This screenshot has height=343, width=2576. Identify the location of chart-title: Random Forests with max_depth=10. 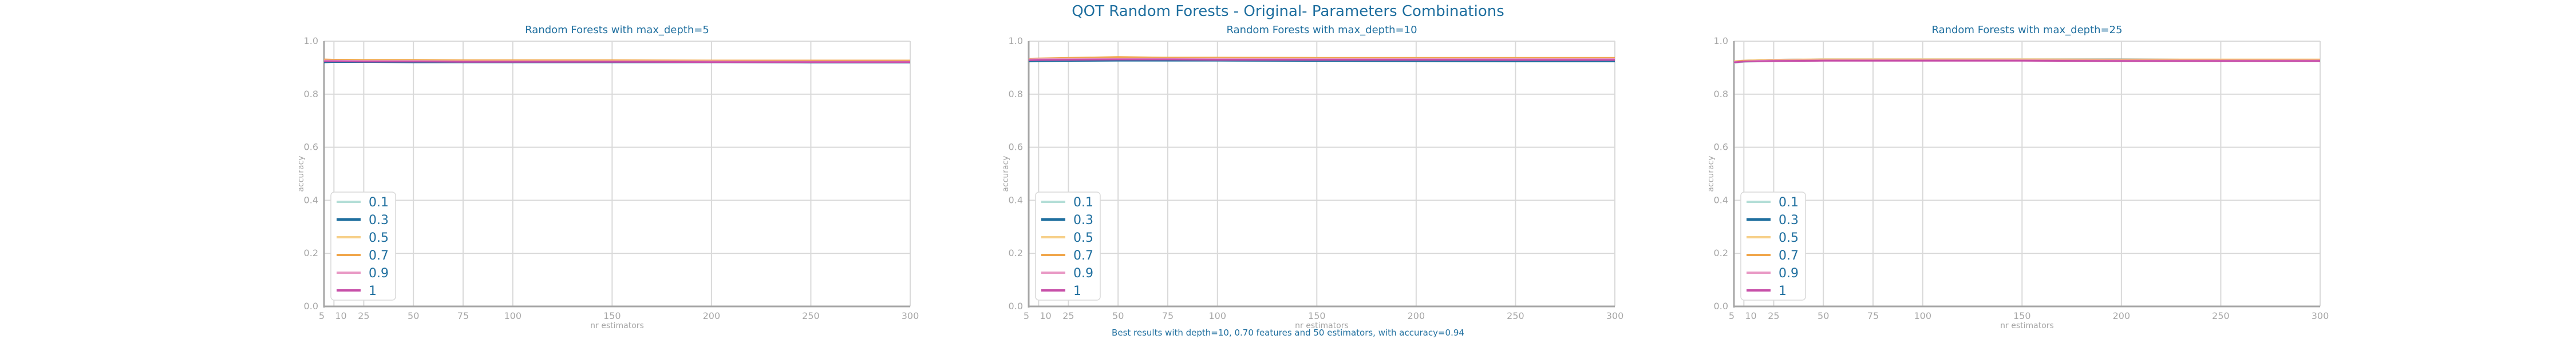
(1322, 30).